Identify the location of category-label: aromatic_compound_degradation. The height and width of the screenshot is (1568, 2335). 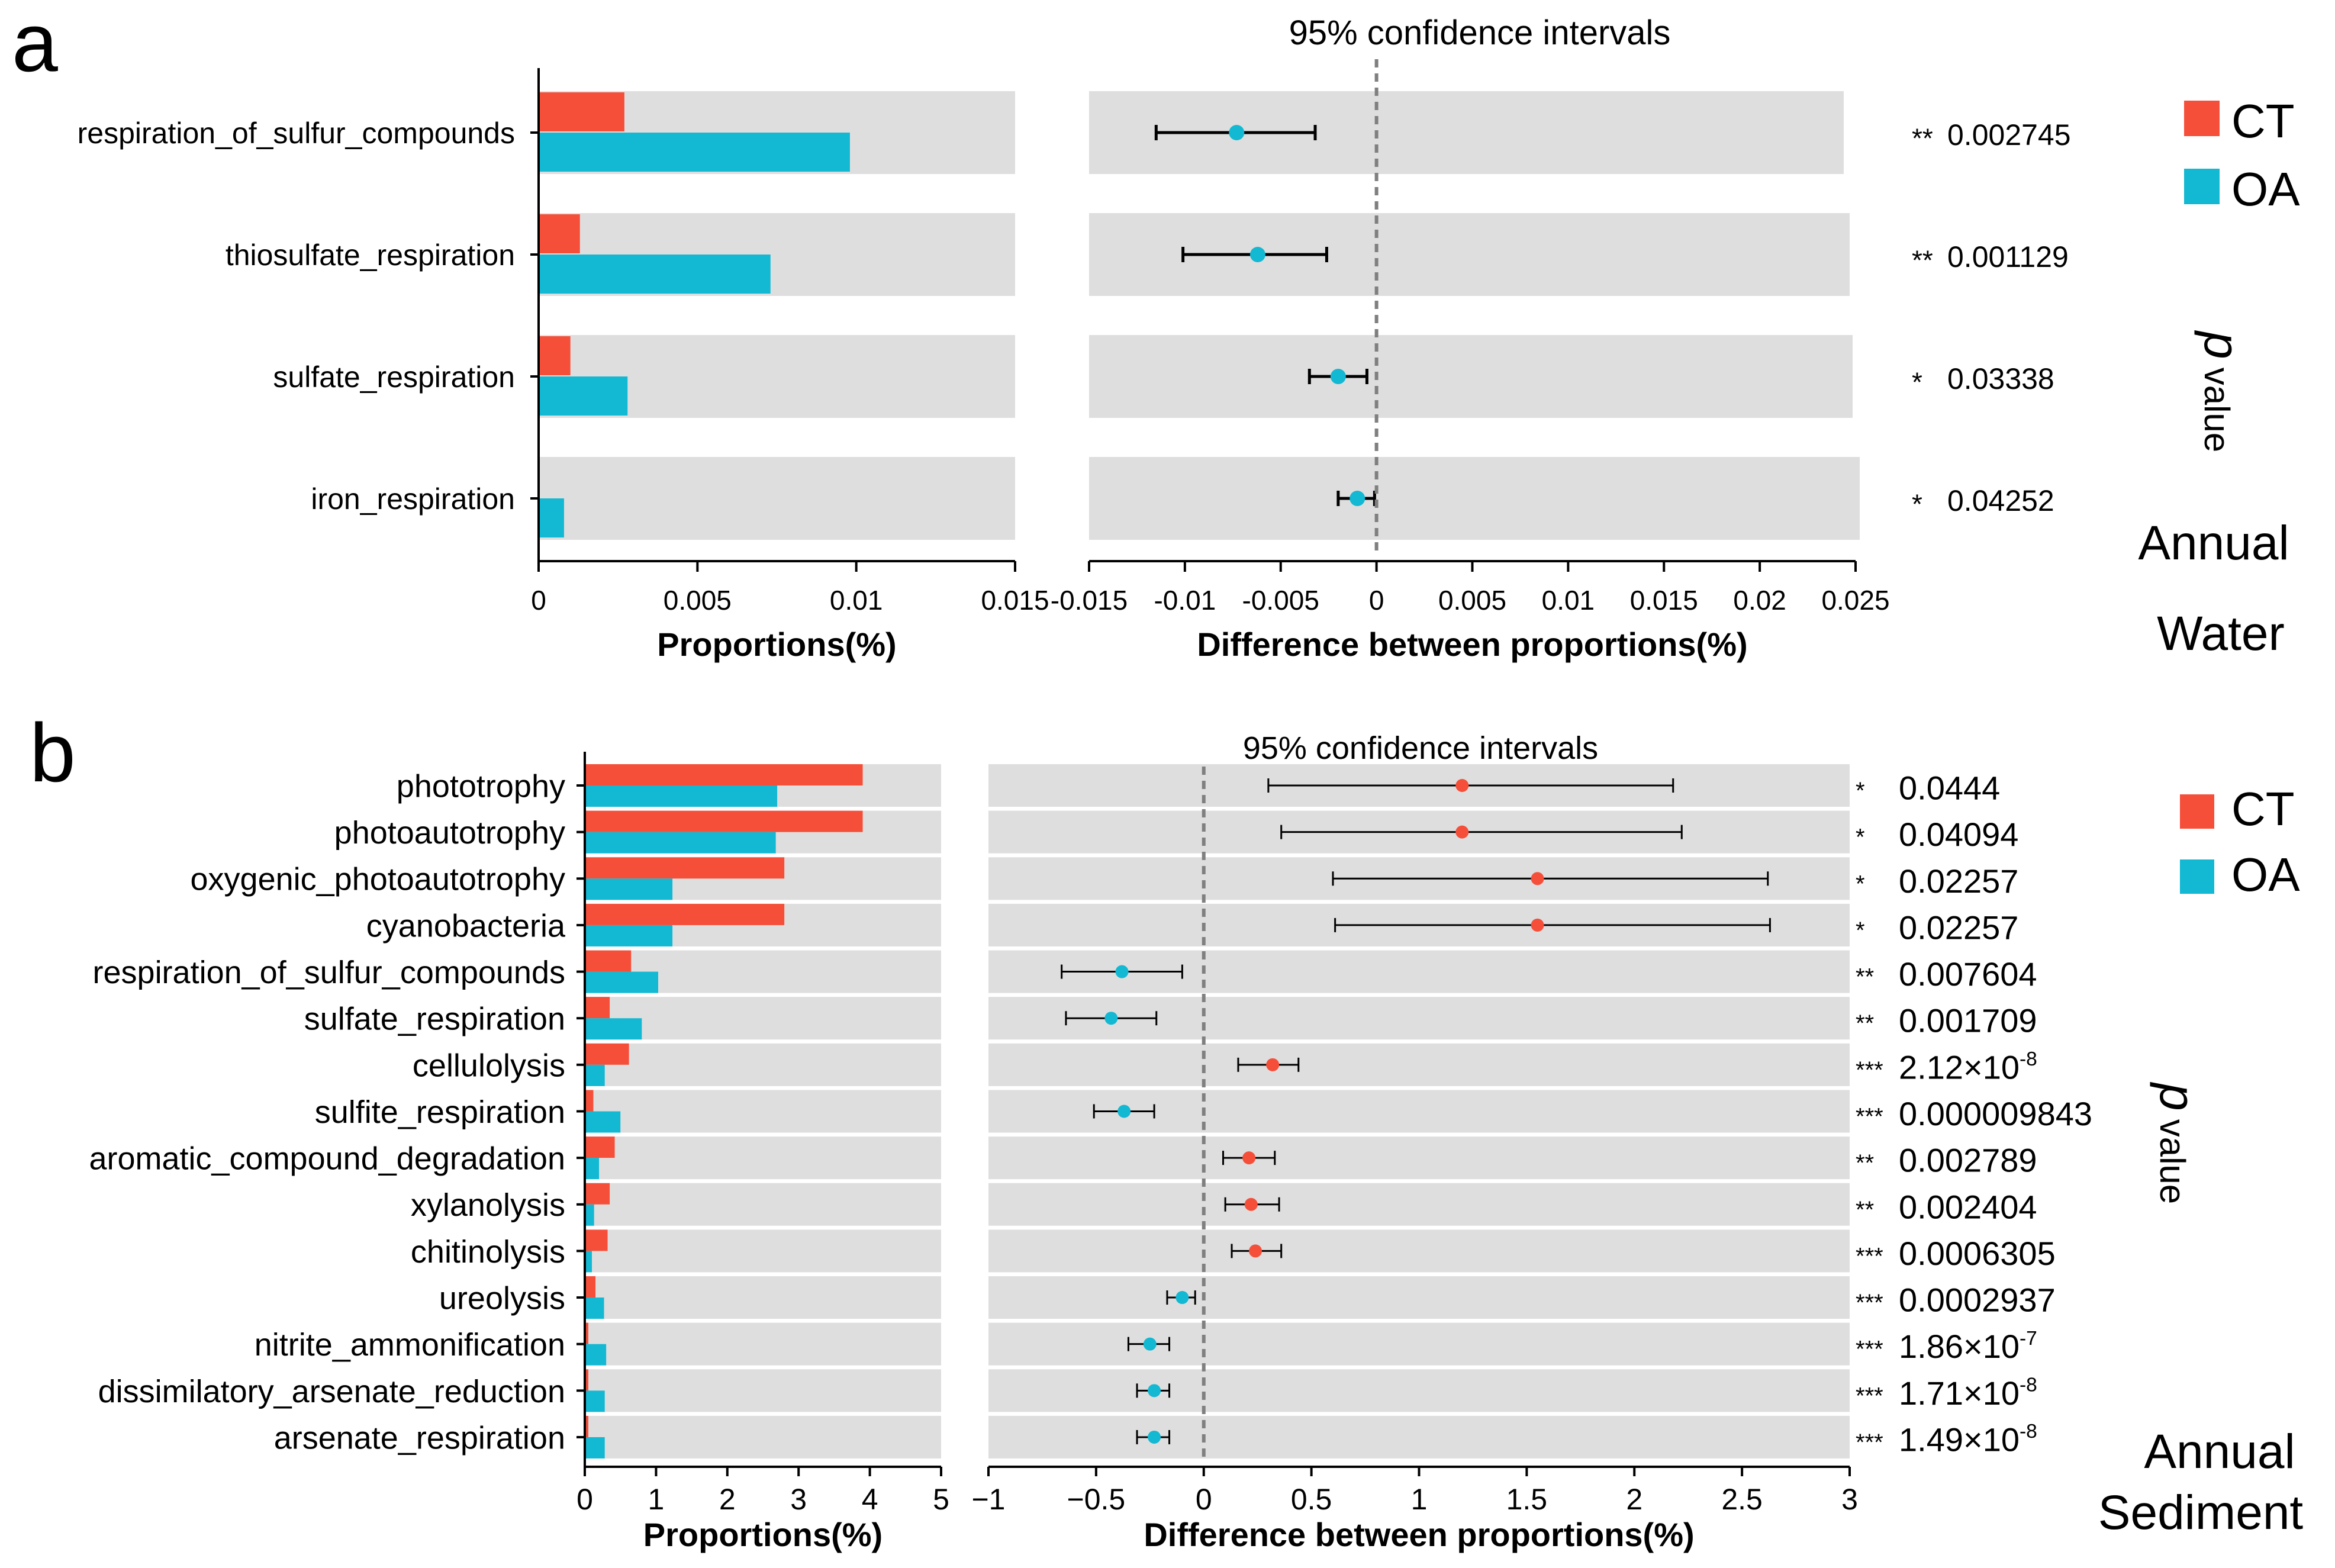
(327, 1159).